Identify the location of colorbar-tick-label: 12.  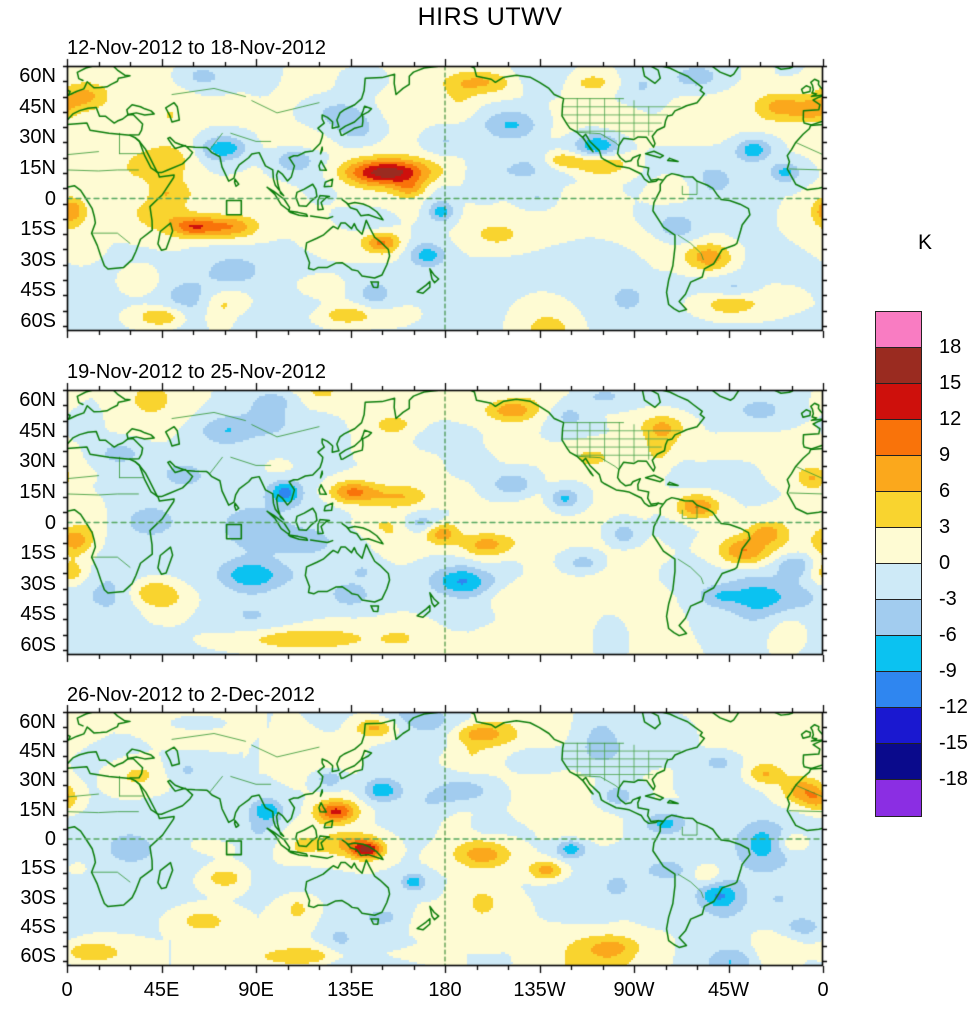
(950, 419).